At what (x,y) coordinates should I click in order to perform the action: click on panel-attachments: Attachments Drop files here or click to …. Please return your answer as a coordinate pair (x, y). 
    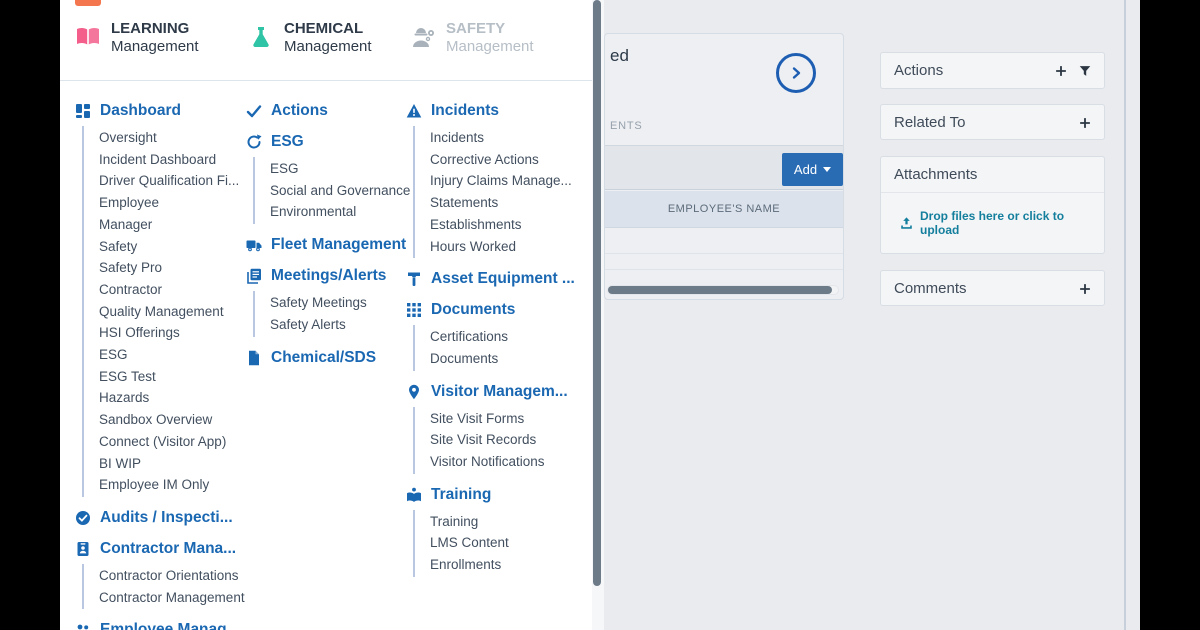
    Looking at the image, I should click on (992, 205).